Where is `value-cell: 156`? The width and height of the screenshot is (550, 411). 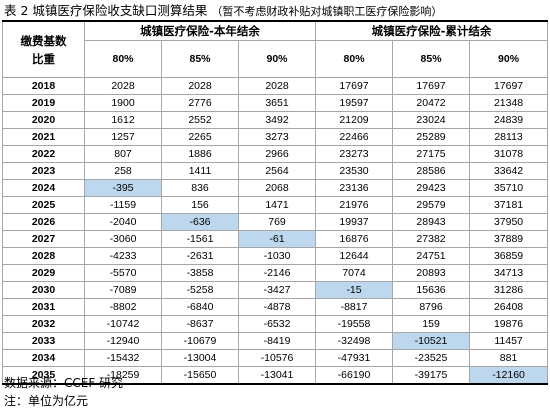
value-cell: 156 is located at coordinates (200, 205).